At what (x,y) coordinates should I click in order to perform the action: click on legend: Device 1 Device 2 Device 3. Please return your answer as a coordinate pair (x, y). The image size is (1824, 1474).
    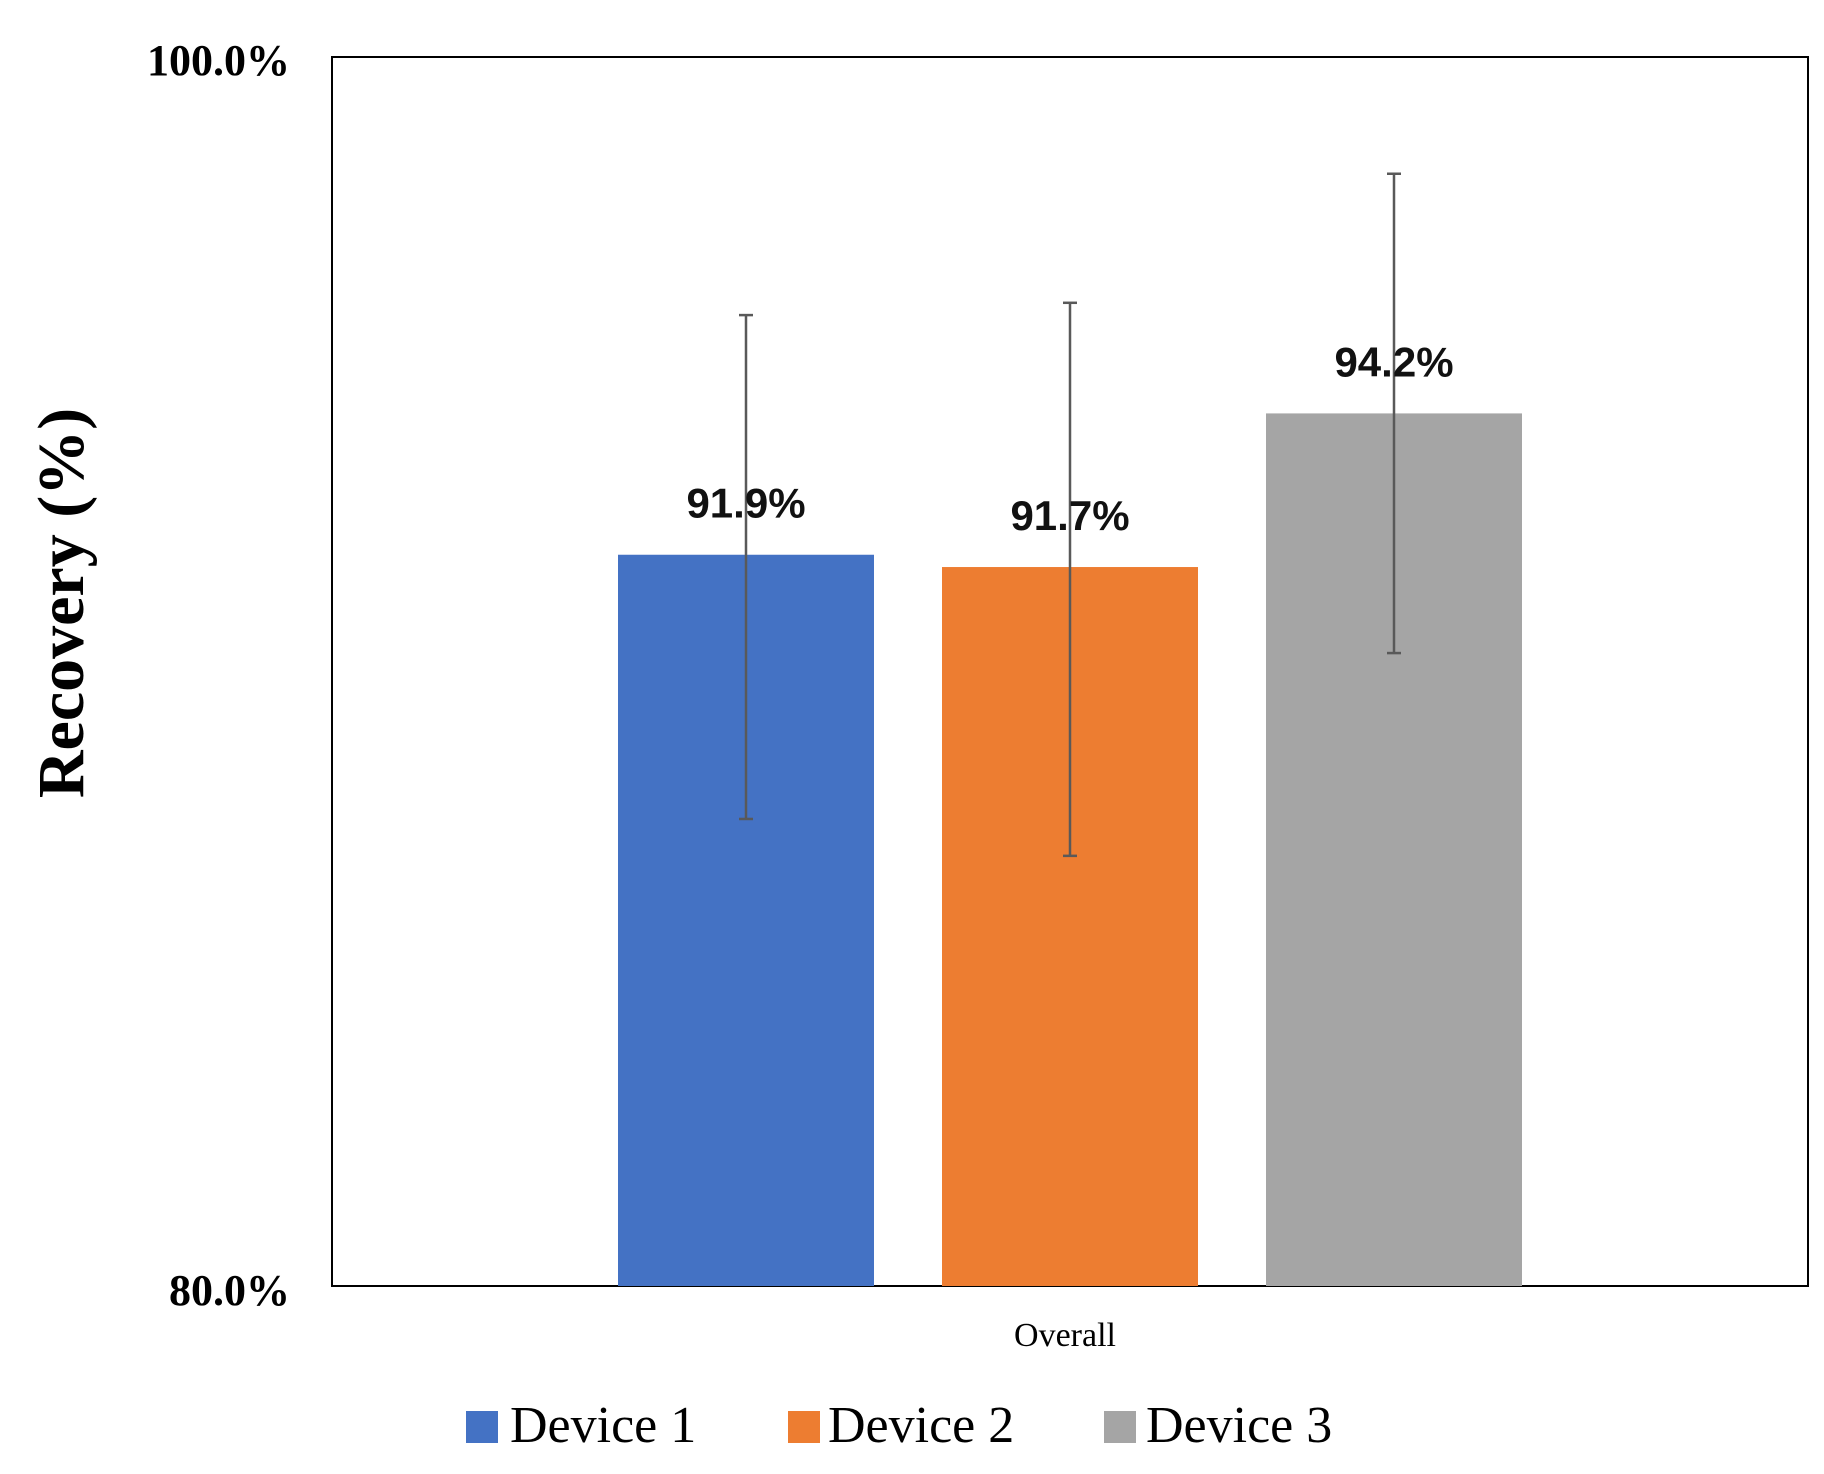
    Looking at the image, I should click on (899, 1425).